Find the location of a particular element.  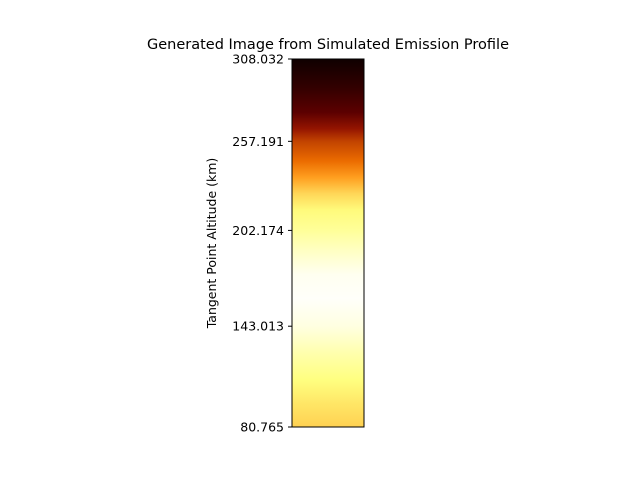

y-axis-ticks: 308.032 257.191 202.174 143.013 80.765 is located at coordinates (262, 243).